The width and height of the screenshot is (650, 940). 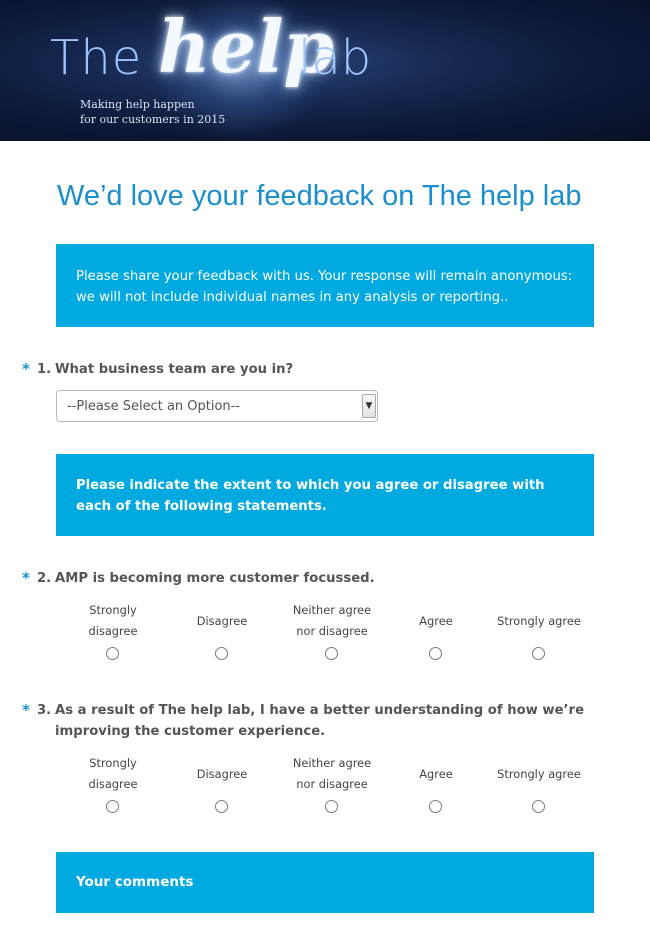 I want to click on logo-word-the: The, so click(x=96, y=58).